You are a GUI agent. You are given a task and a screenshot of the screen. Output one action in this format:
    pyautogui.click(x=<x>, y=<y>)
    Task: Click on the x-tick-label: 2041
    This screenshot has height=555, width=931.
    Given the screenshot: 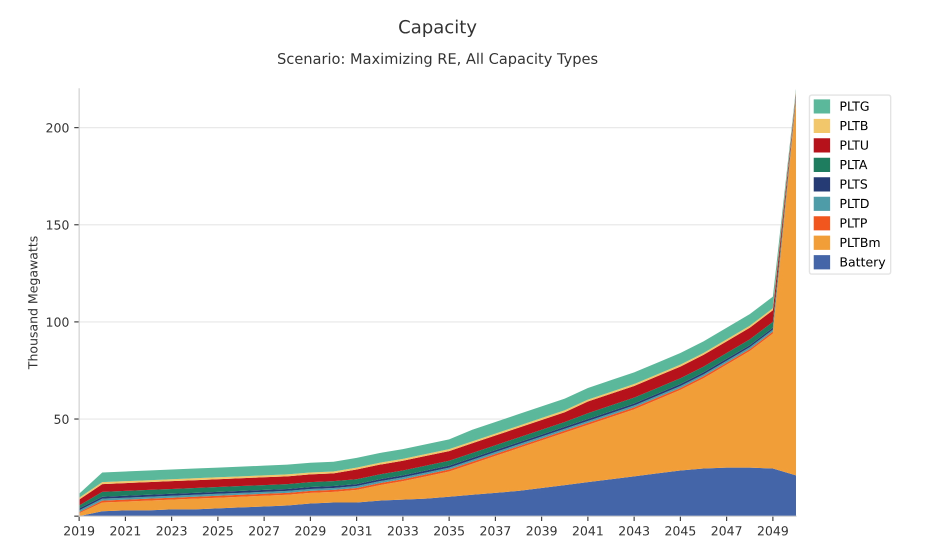 What is the action you would take?
    pyautogui.click(x=587, y=531)
    